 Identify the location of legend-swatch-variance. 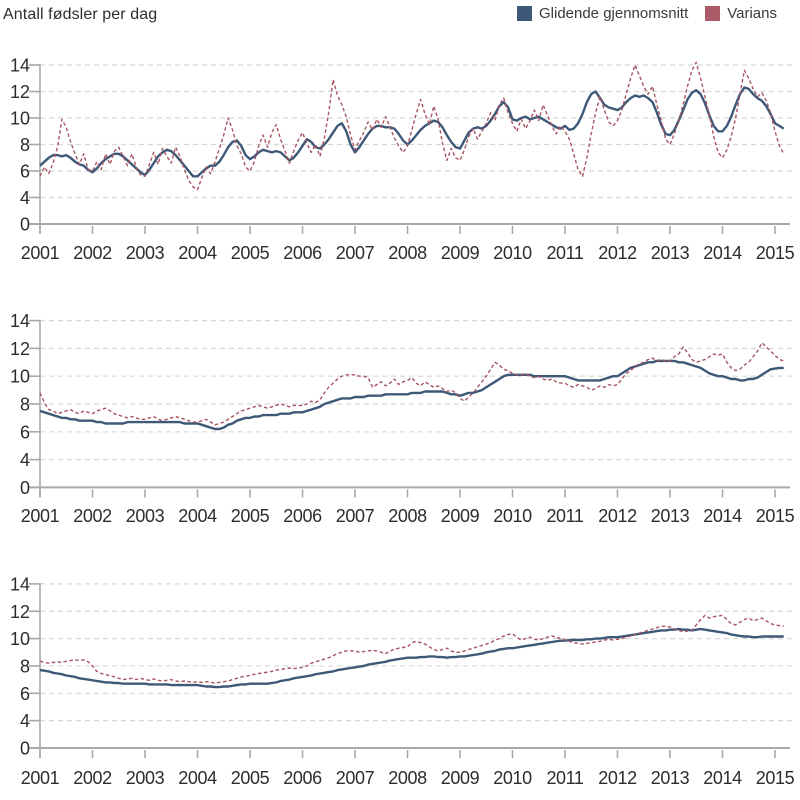
(713, 13).